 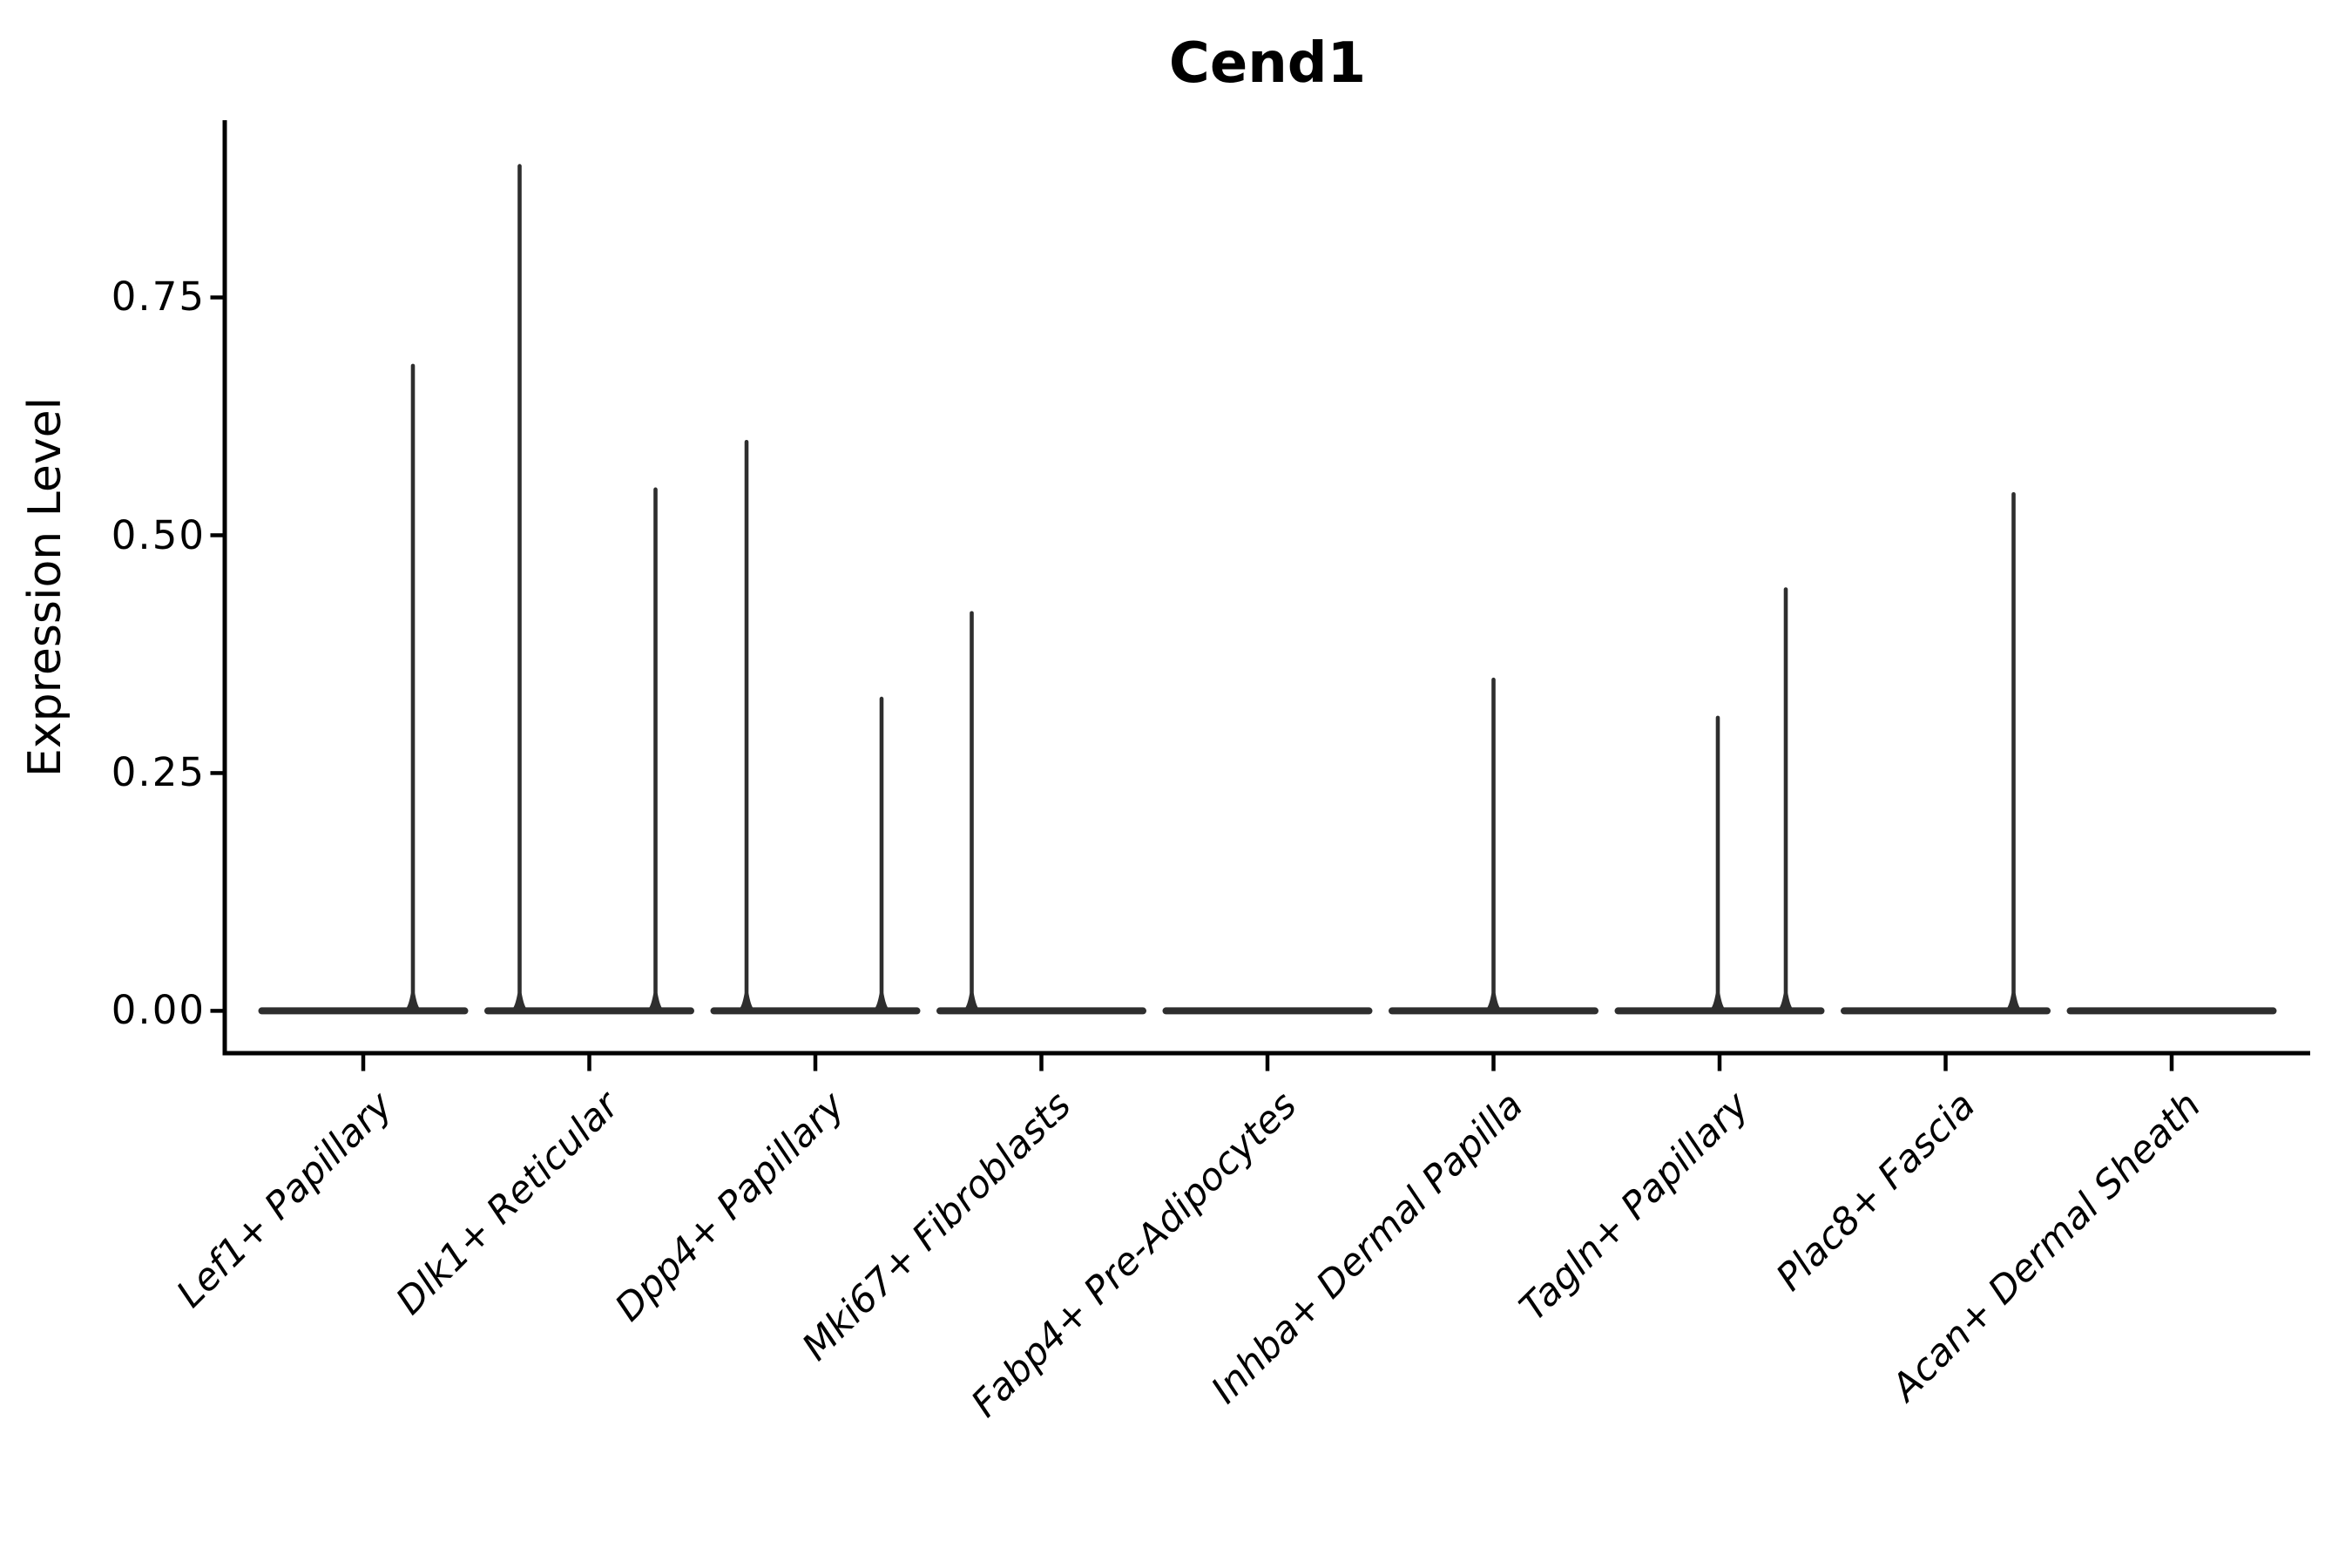 What do you see at coordinates (158, 772) in the screenshot?
I see `y-tick-label-0.25: 0.25` at bounding box center [158, 772].